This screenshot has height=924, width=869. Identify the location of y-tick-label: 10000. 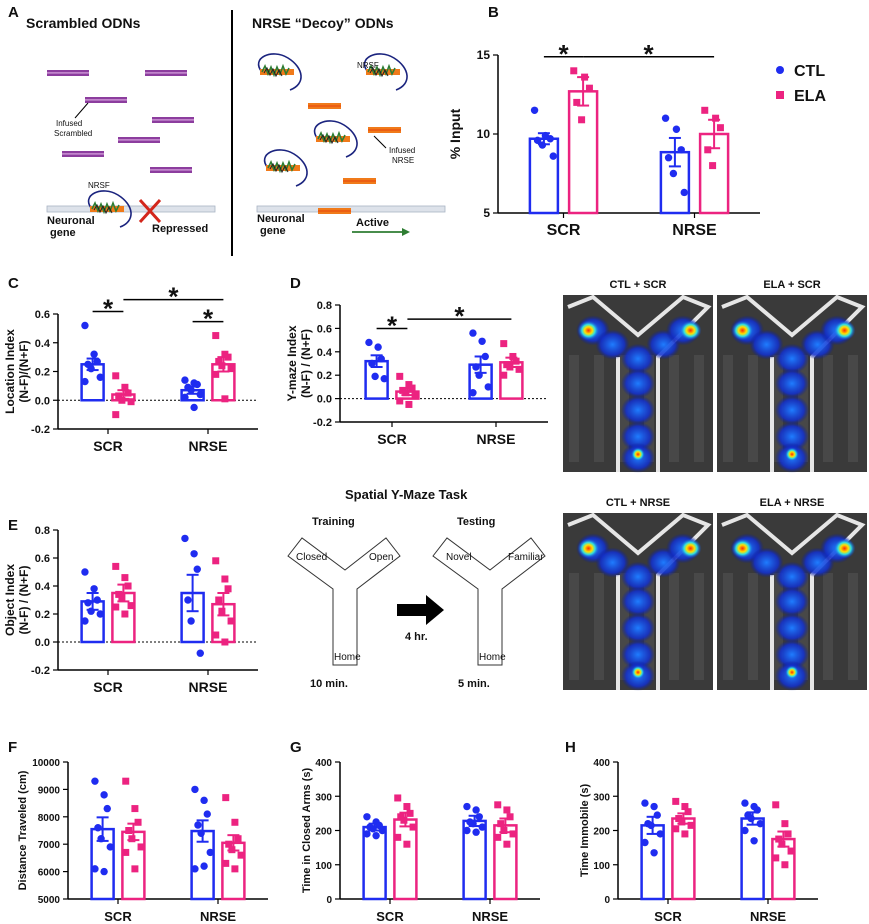
(46, 763).